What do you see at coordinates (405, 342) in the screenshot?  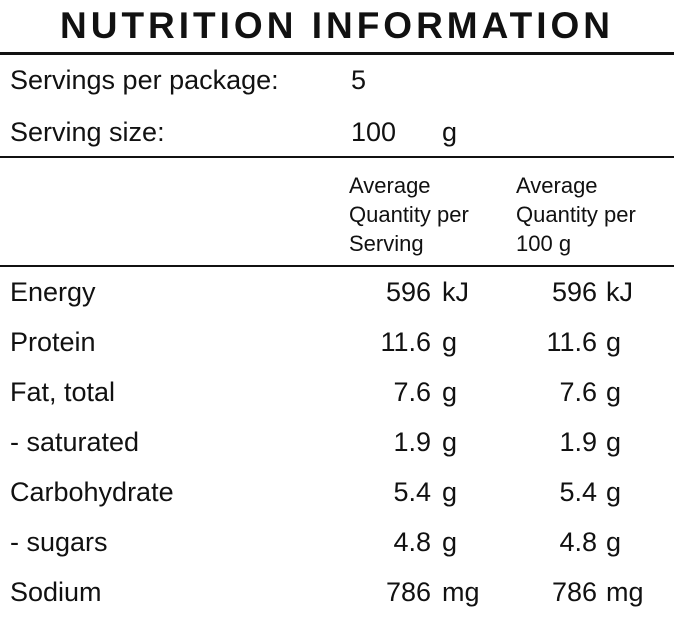 I see `per-serving-value: 11.6` at bounding box center [405, 342].